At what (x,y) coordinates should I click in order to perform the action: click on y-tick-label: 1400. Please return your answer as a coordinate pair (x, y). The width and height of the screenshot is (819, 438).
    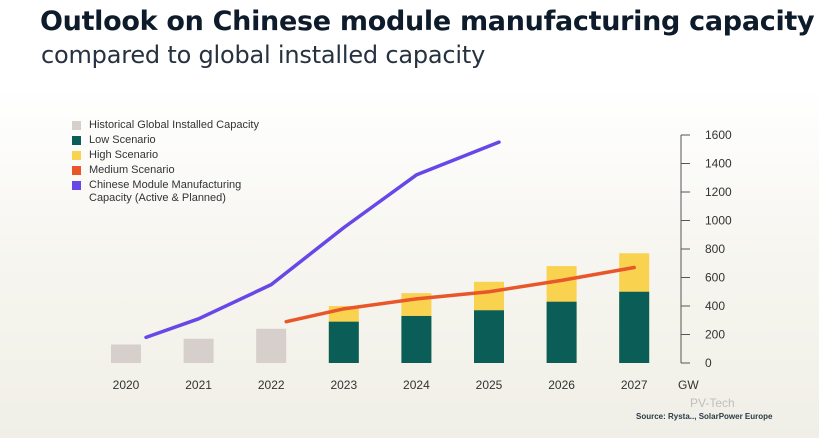
    Looking at the image, I should click on (718, 164).